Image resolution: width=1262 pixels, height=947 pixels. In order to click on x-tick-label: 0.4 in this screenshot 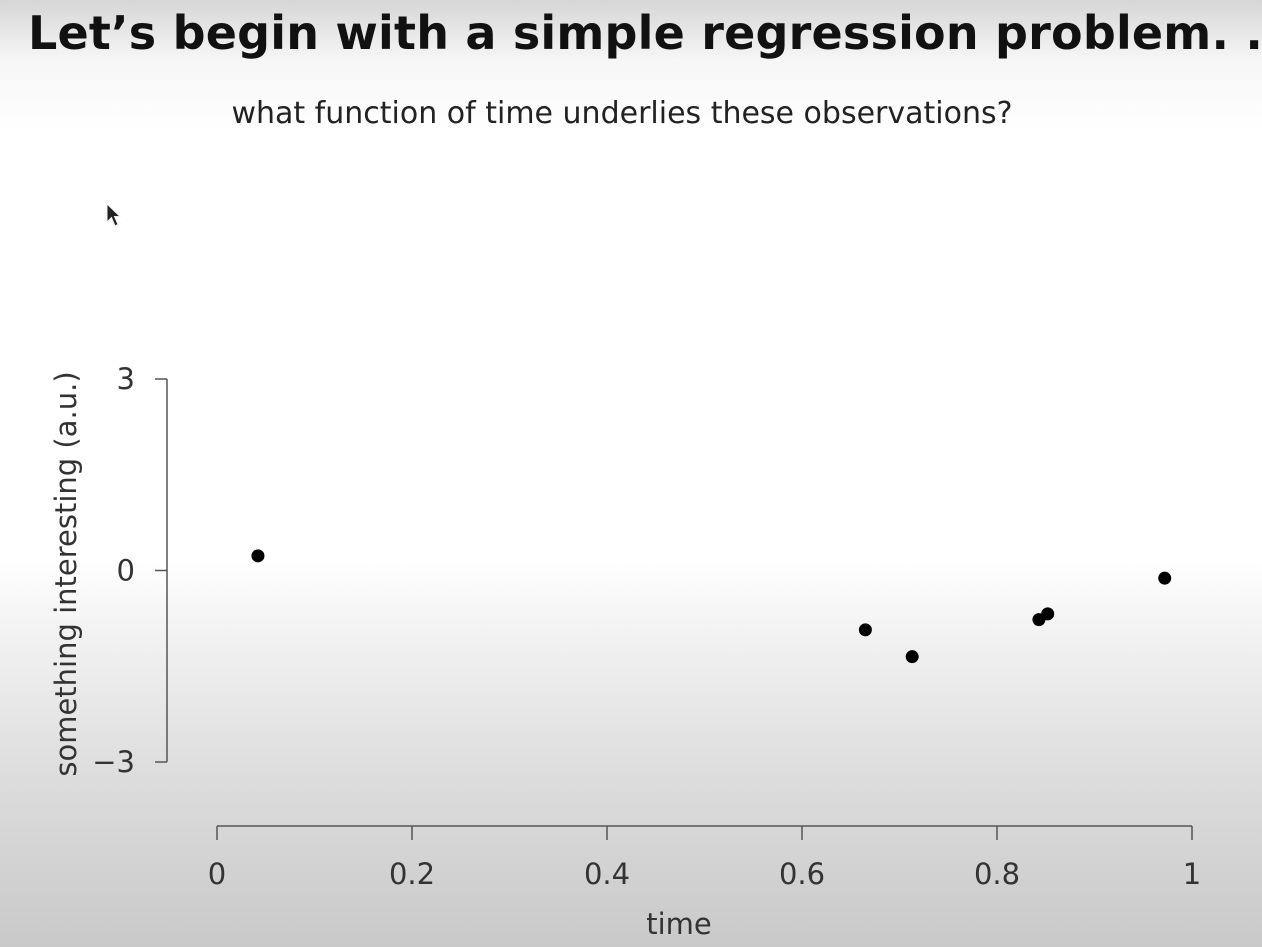, I will do `click(607, 874)`.